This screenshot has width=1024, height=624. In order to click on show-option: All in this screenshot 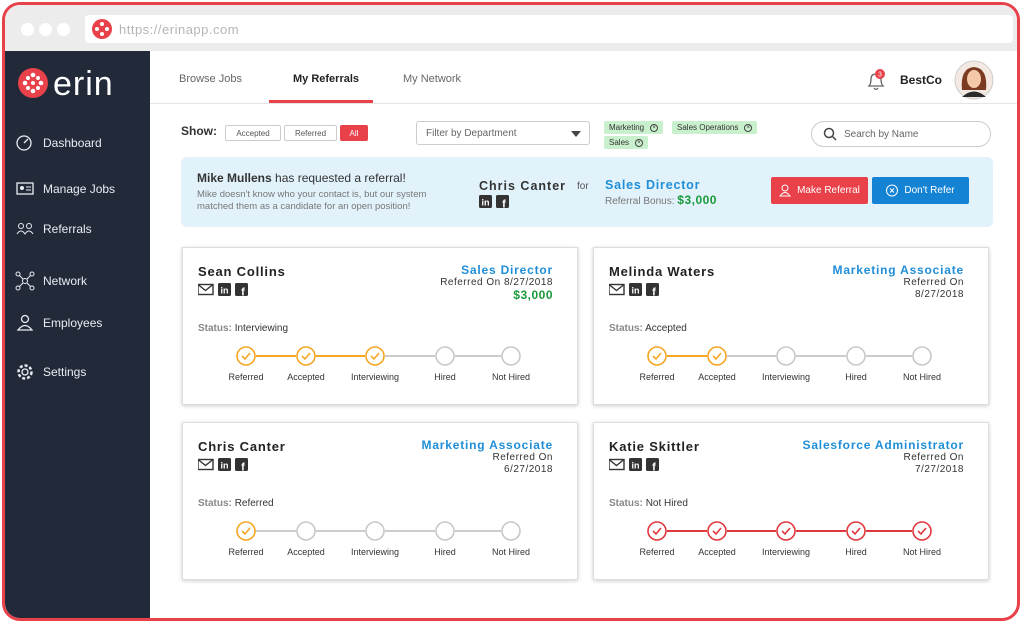, I will do `click(354, 133)`.